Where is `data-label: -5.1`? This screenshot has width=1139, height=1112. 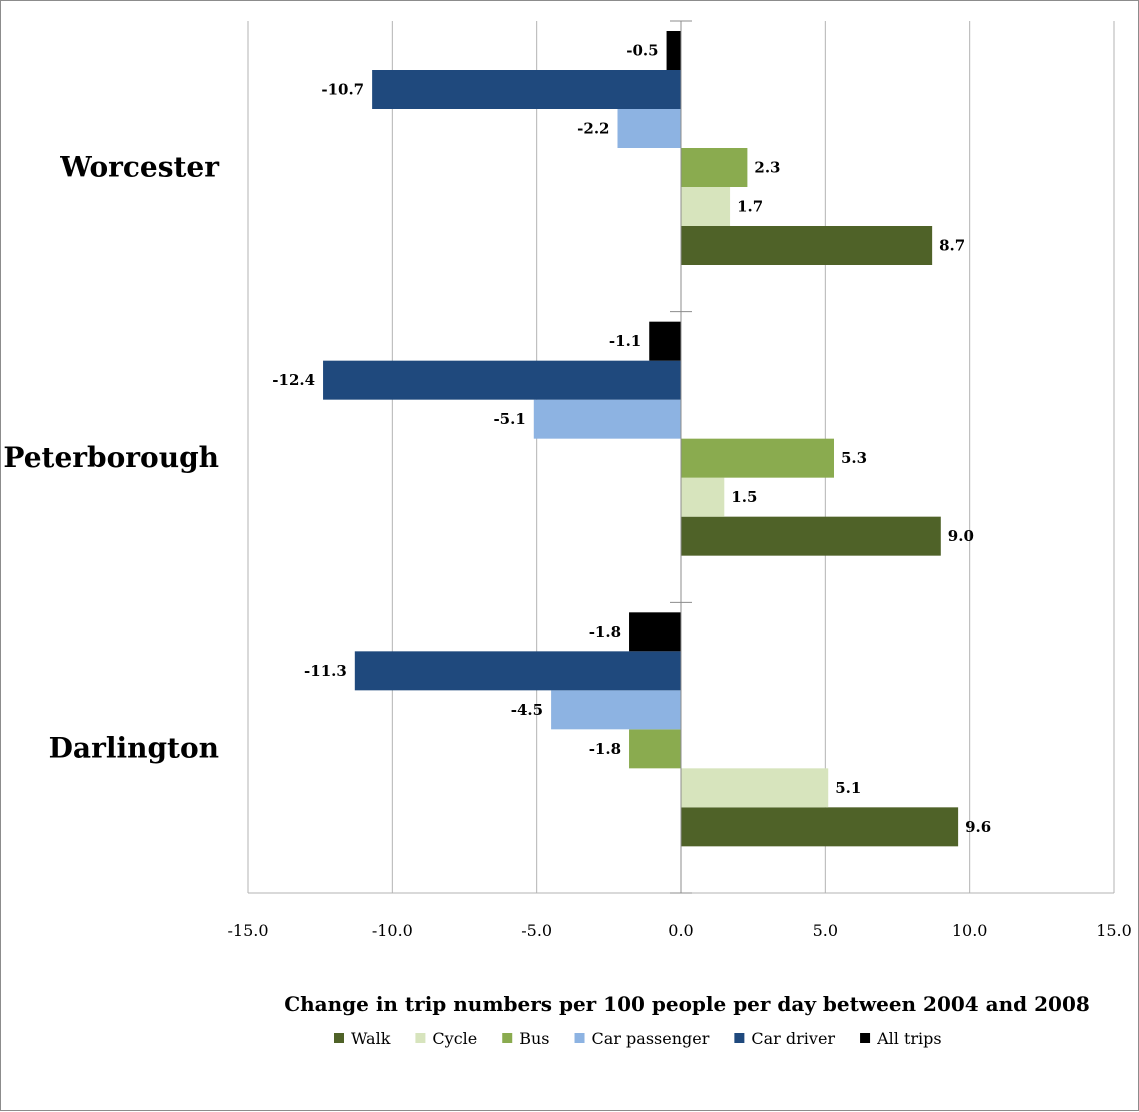
data-label: -5.1 is located at coordinates (509, 419).